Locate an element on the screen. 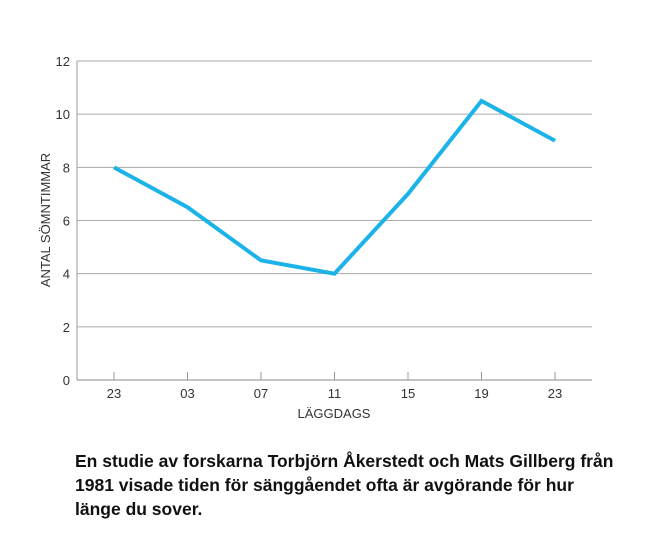  x-tick-label: 07 is located at coordinates (261, 393).